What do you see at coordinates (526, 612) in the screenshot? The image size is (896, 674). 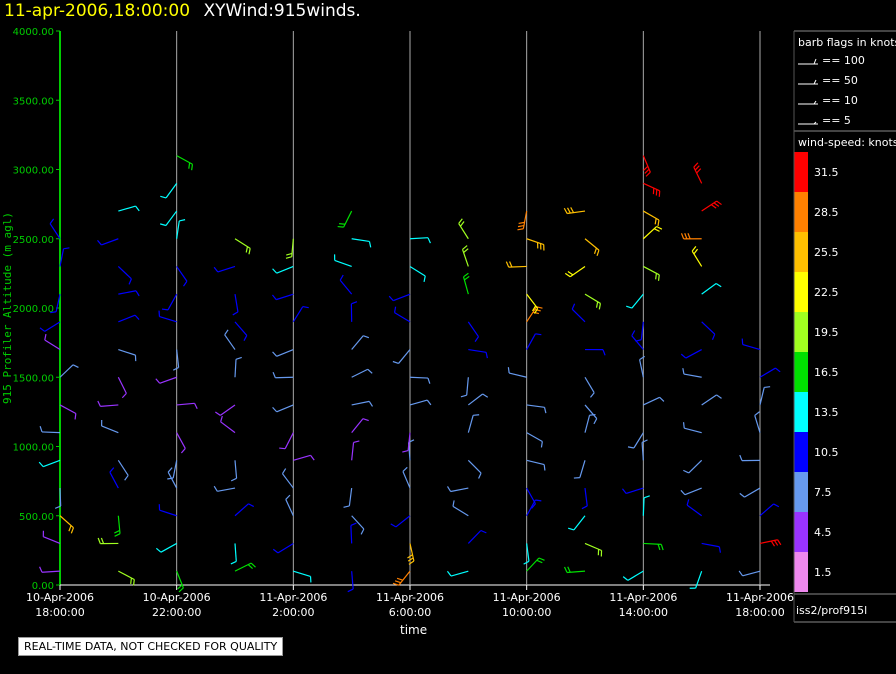 I see `x-tick-label-time: 10:00:00` at bounding box center [526, 612].